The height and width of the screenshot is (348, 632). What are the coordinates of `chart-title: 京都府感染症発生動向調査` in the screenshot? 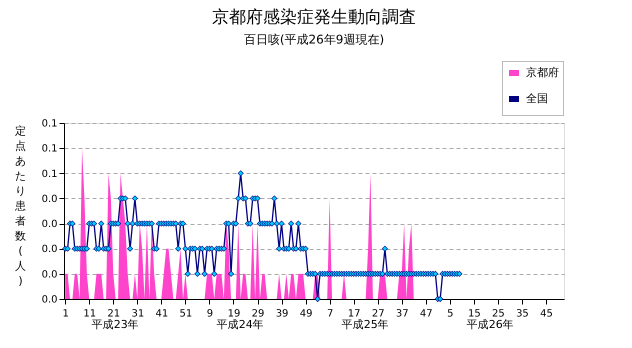 It's located at (314, 18).